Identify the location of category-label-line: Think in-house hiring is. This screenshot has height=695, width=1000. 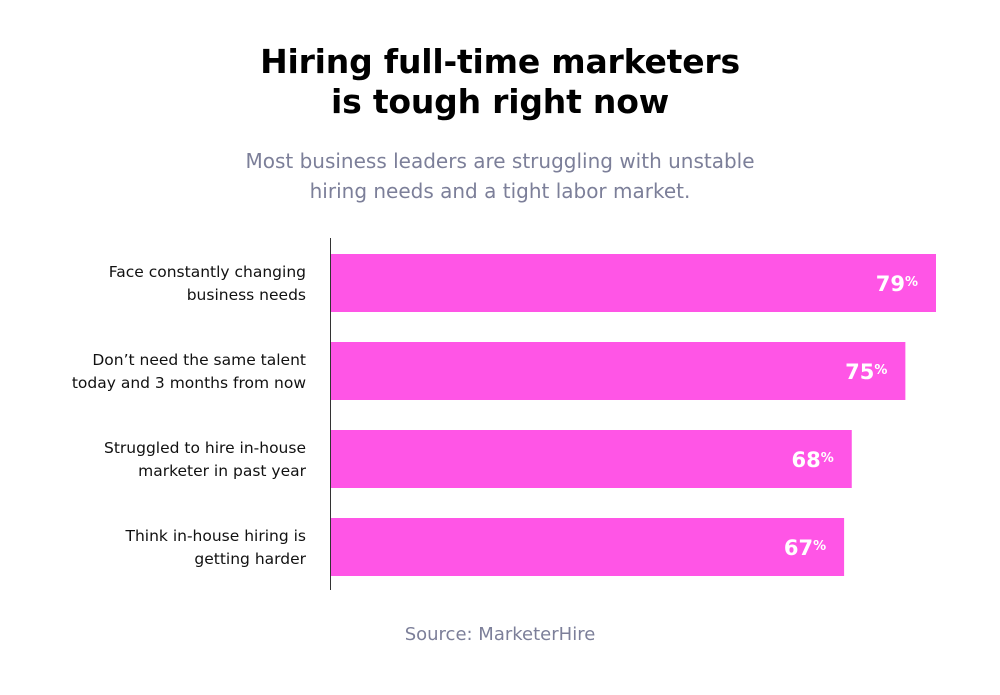
(216, 536).